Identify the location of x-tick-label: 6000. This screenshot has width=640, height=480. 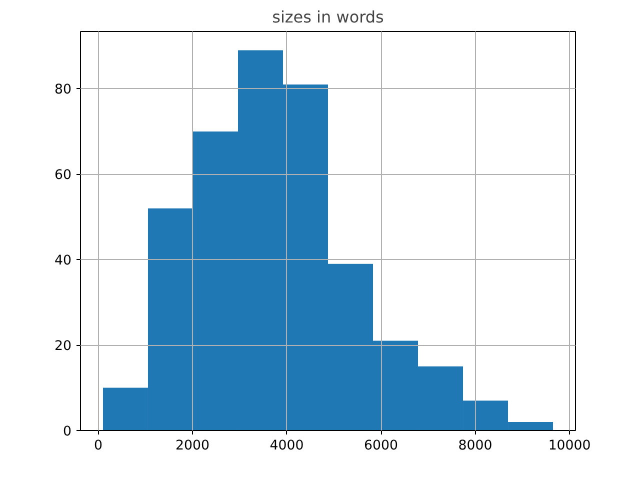
(381, 446).